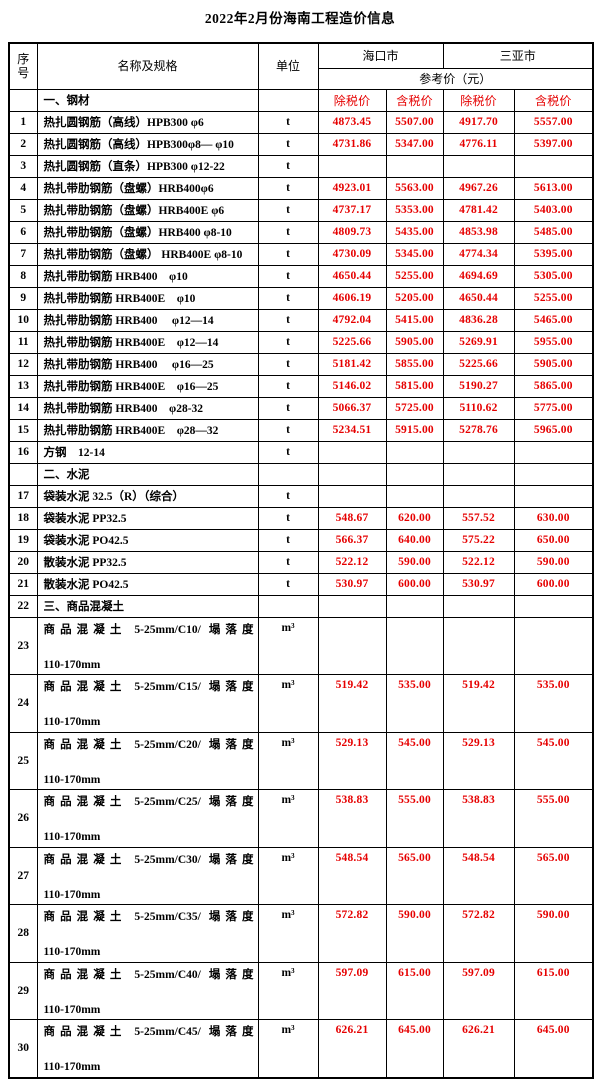 The width and height of the screenshot is (600, 1079). Describe the element at coordinates (478, 386) in the screenshot. I see `price-cell: 5190.27` at that location.